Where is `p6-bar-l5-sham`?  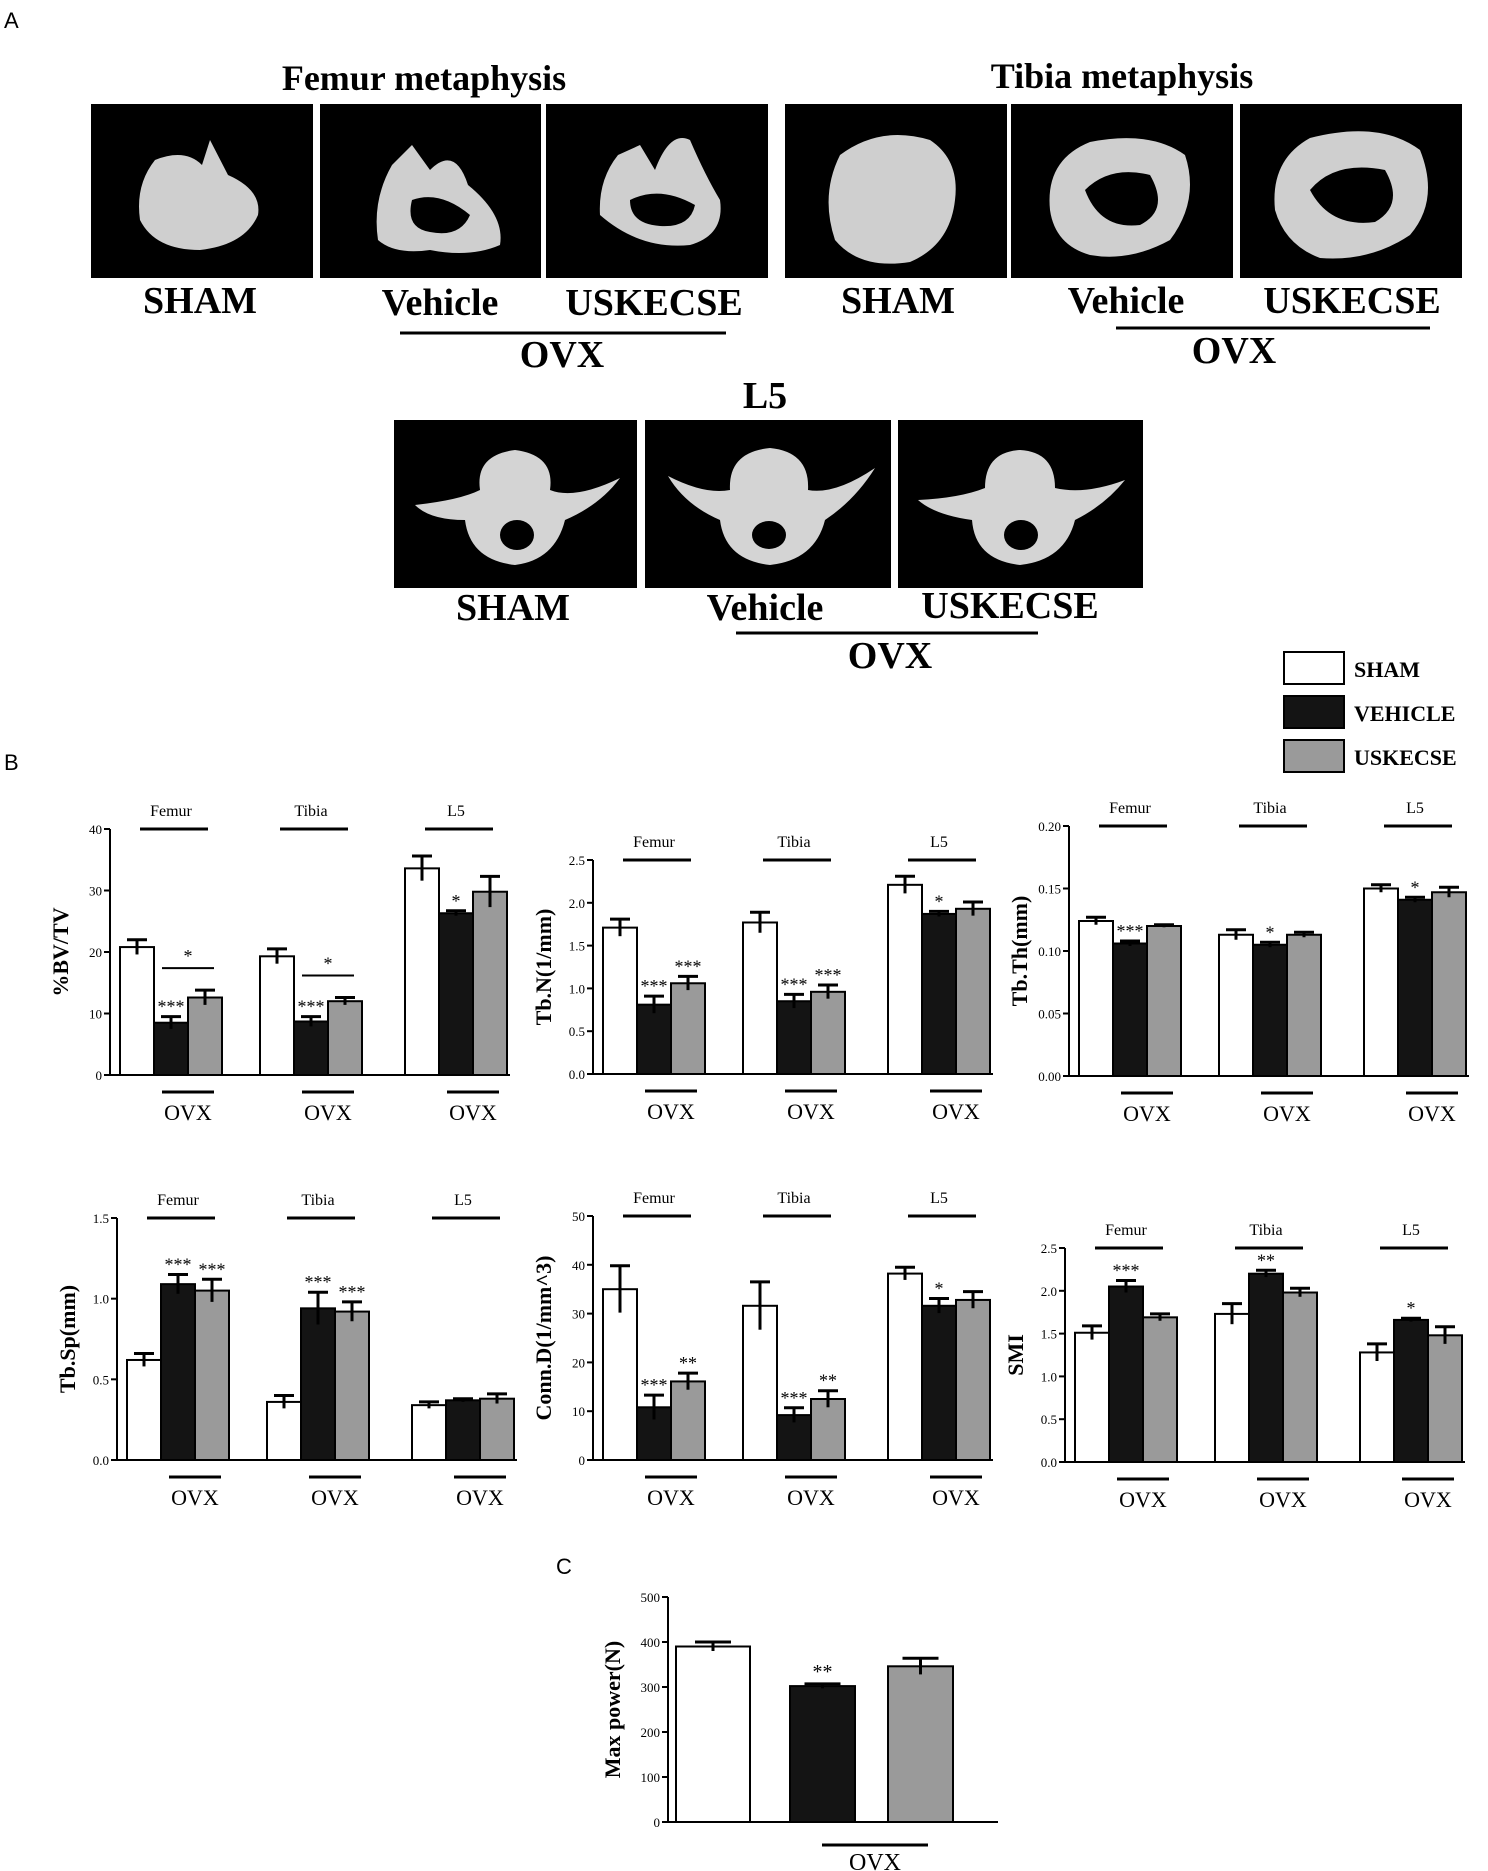 p6-bar-l5-sham is located at coordinates (1377, 1407).